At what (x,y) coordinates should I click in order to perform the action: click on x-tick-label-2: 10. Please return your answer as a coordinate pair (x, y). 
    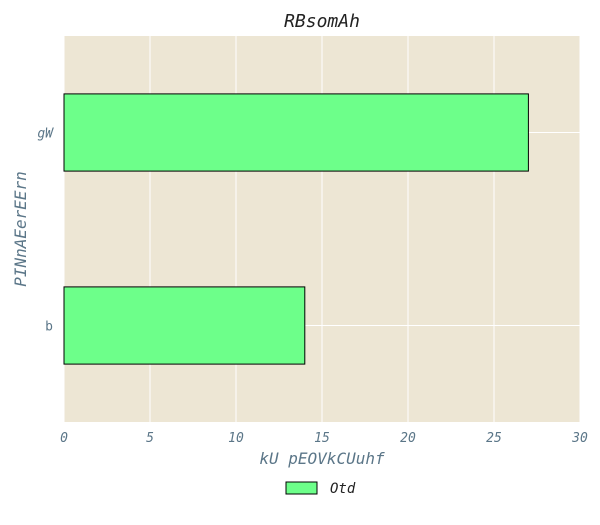
    Looking at the image, I should click on (236, 438).